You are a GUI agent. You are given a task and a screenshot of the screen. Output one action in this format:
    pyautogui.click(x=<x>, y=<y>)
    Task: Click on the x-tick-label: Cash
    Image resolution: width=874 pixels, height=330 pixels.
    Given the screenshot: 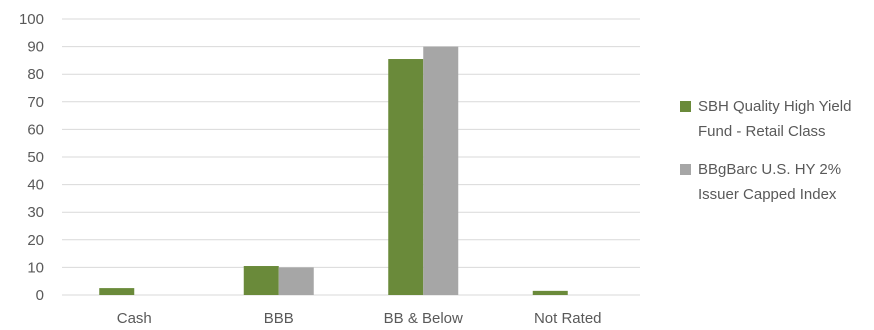 What is the action you would take?
    pyautogui.click(x=134, y=318)
    